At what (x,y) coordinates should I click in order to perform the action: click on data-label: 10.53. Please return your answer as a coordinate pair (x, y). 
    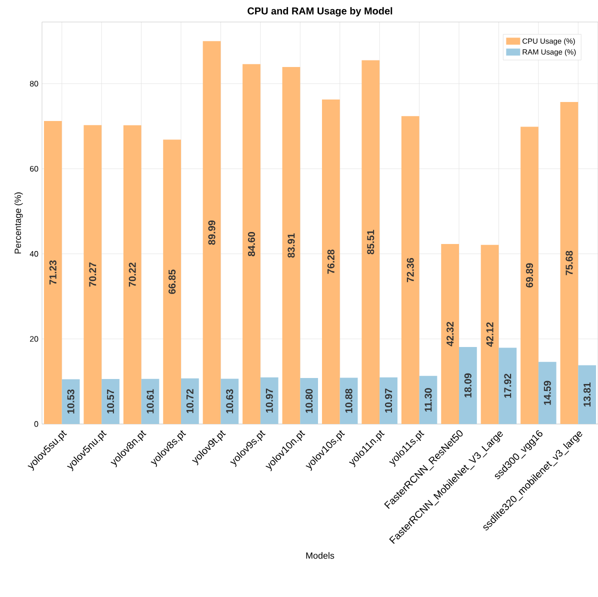
    Looking at the image, I should click on (70, 401).